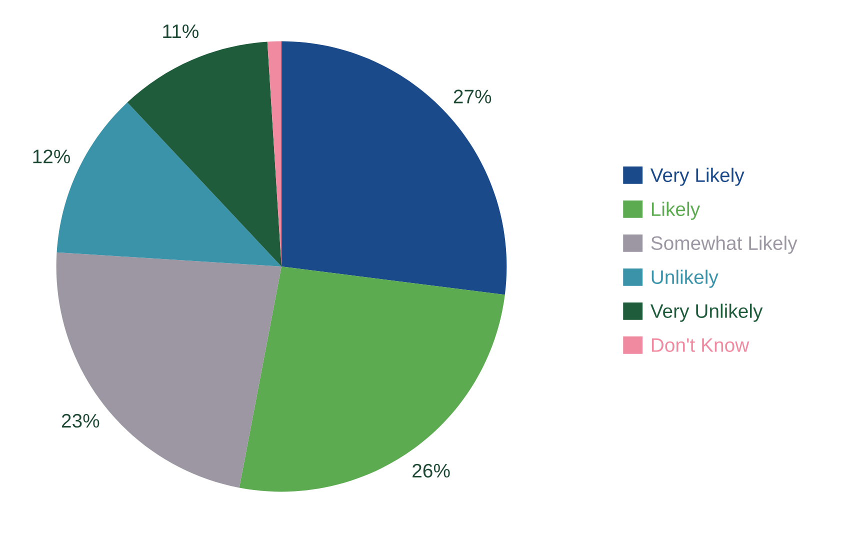 Image resolution: width=853 pixels, height=533 pixels. Describe the element at coordinates (51, 157) in the screenshot. I see `data-label: 12%` at that location.